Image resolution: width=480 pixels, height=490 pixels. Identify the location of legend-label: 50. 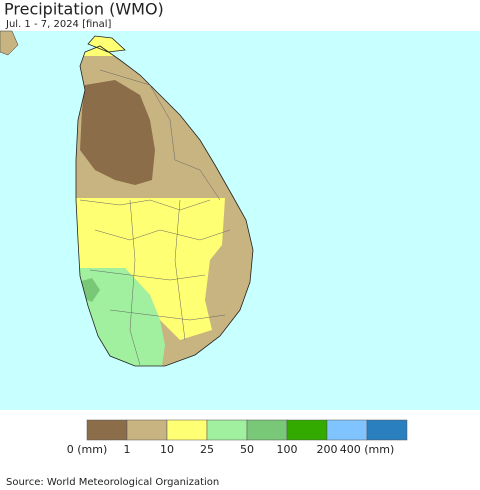
(247, 449).